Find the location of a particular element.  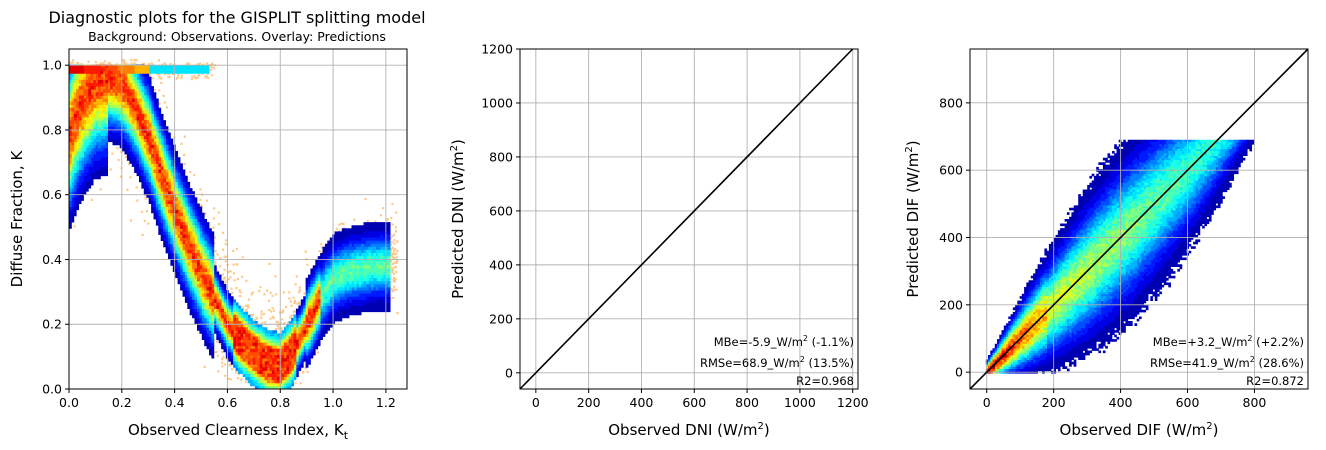

y-tick-labels: 0 200 400 600 800 1000 1200 is located at coordinates (500, 211).